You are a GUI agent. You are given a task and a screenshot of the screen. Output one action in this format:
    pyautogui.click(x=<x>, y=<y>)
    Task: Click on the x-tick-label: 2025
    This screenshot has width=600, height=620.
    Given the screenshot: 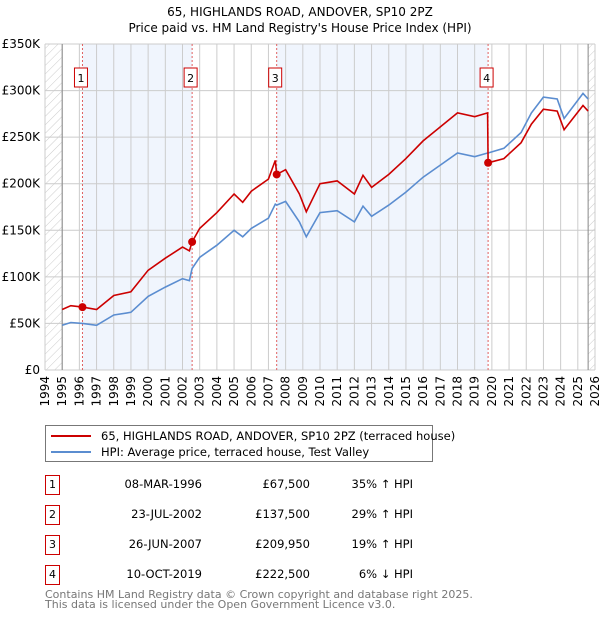 What is the action you would take?
    pyautogui.click(x=578, y=391)
    